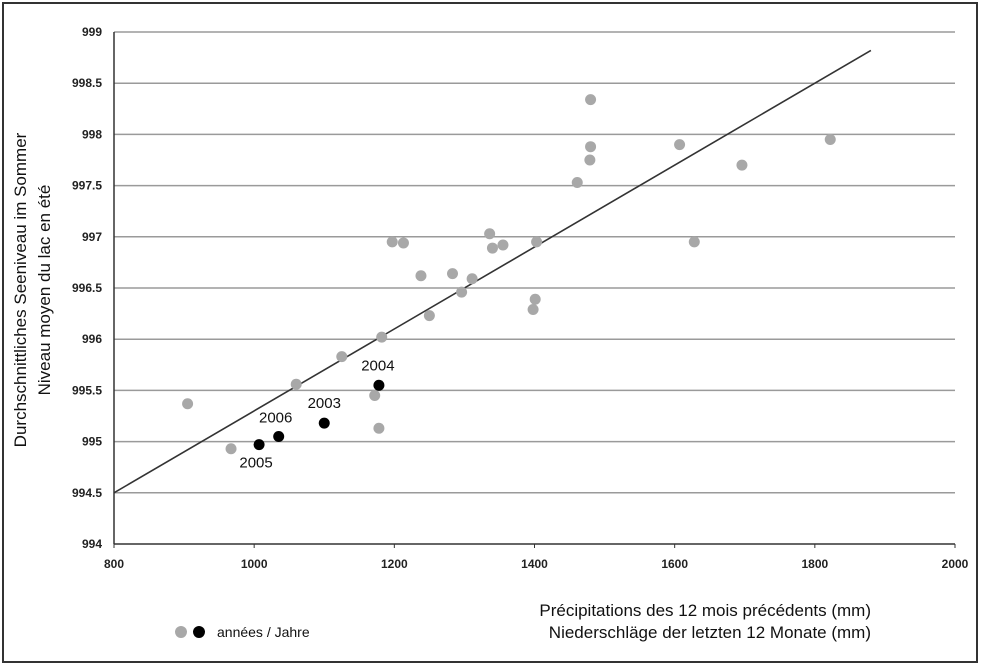 The image size is (984, 669). What do you see at coordinates (92, 339) in the screenshot?
I see `y-tick-label: 996` at bounding box center [92, 339].